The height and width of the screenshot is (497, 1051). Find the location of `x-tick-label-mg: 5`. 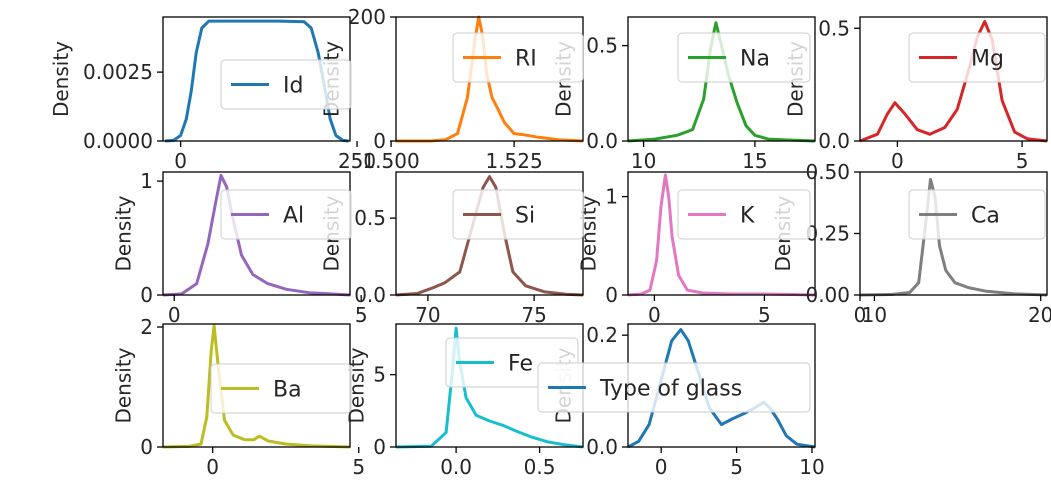

x-tick-label-mg: 5 is located at coordinates (1022, 161).